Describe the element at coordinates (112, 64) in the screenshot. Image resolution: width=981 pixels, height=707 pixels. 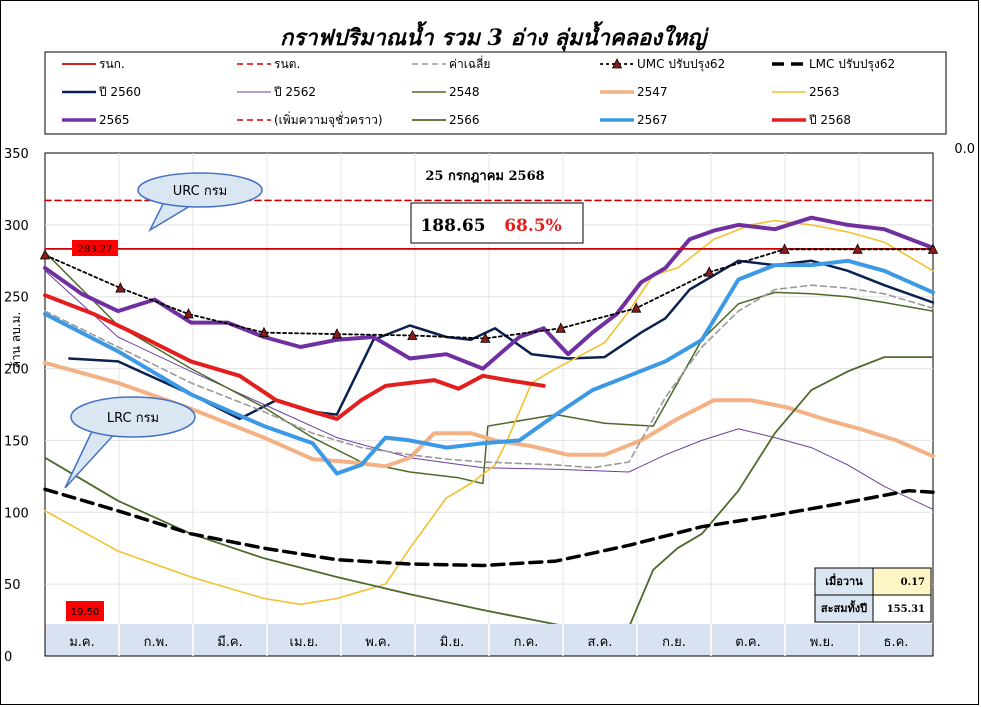
I see `legend-label-0: รนก.` at that location.